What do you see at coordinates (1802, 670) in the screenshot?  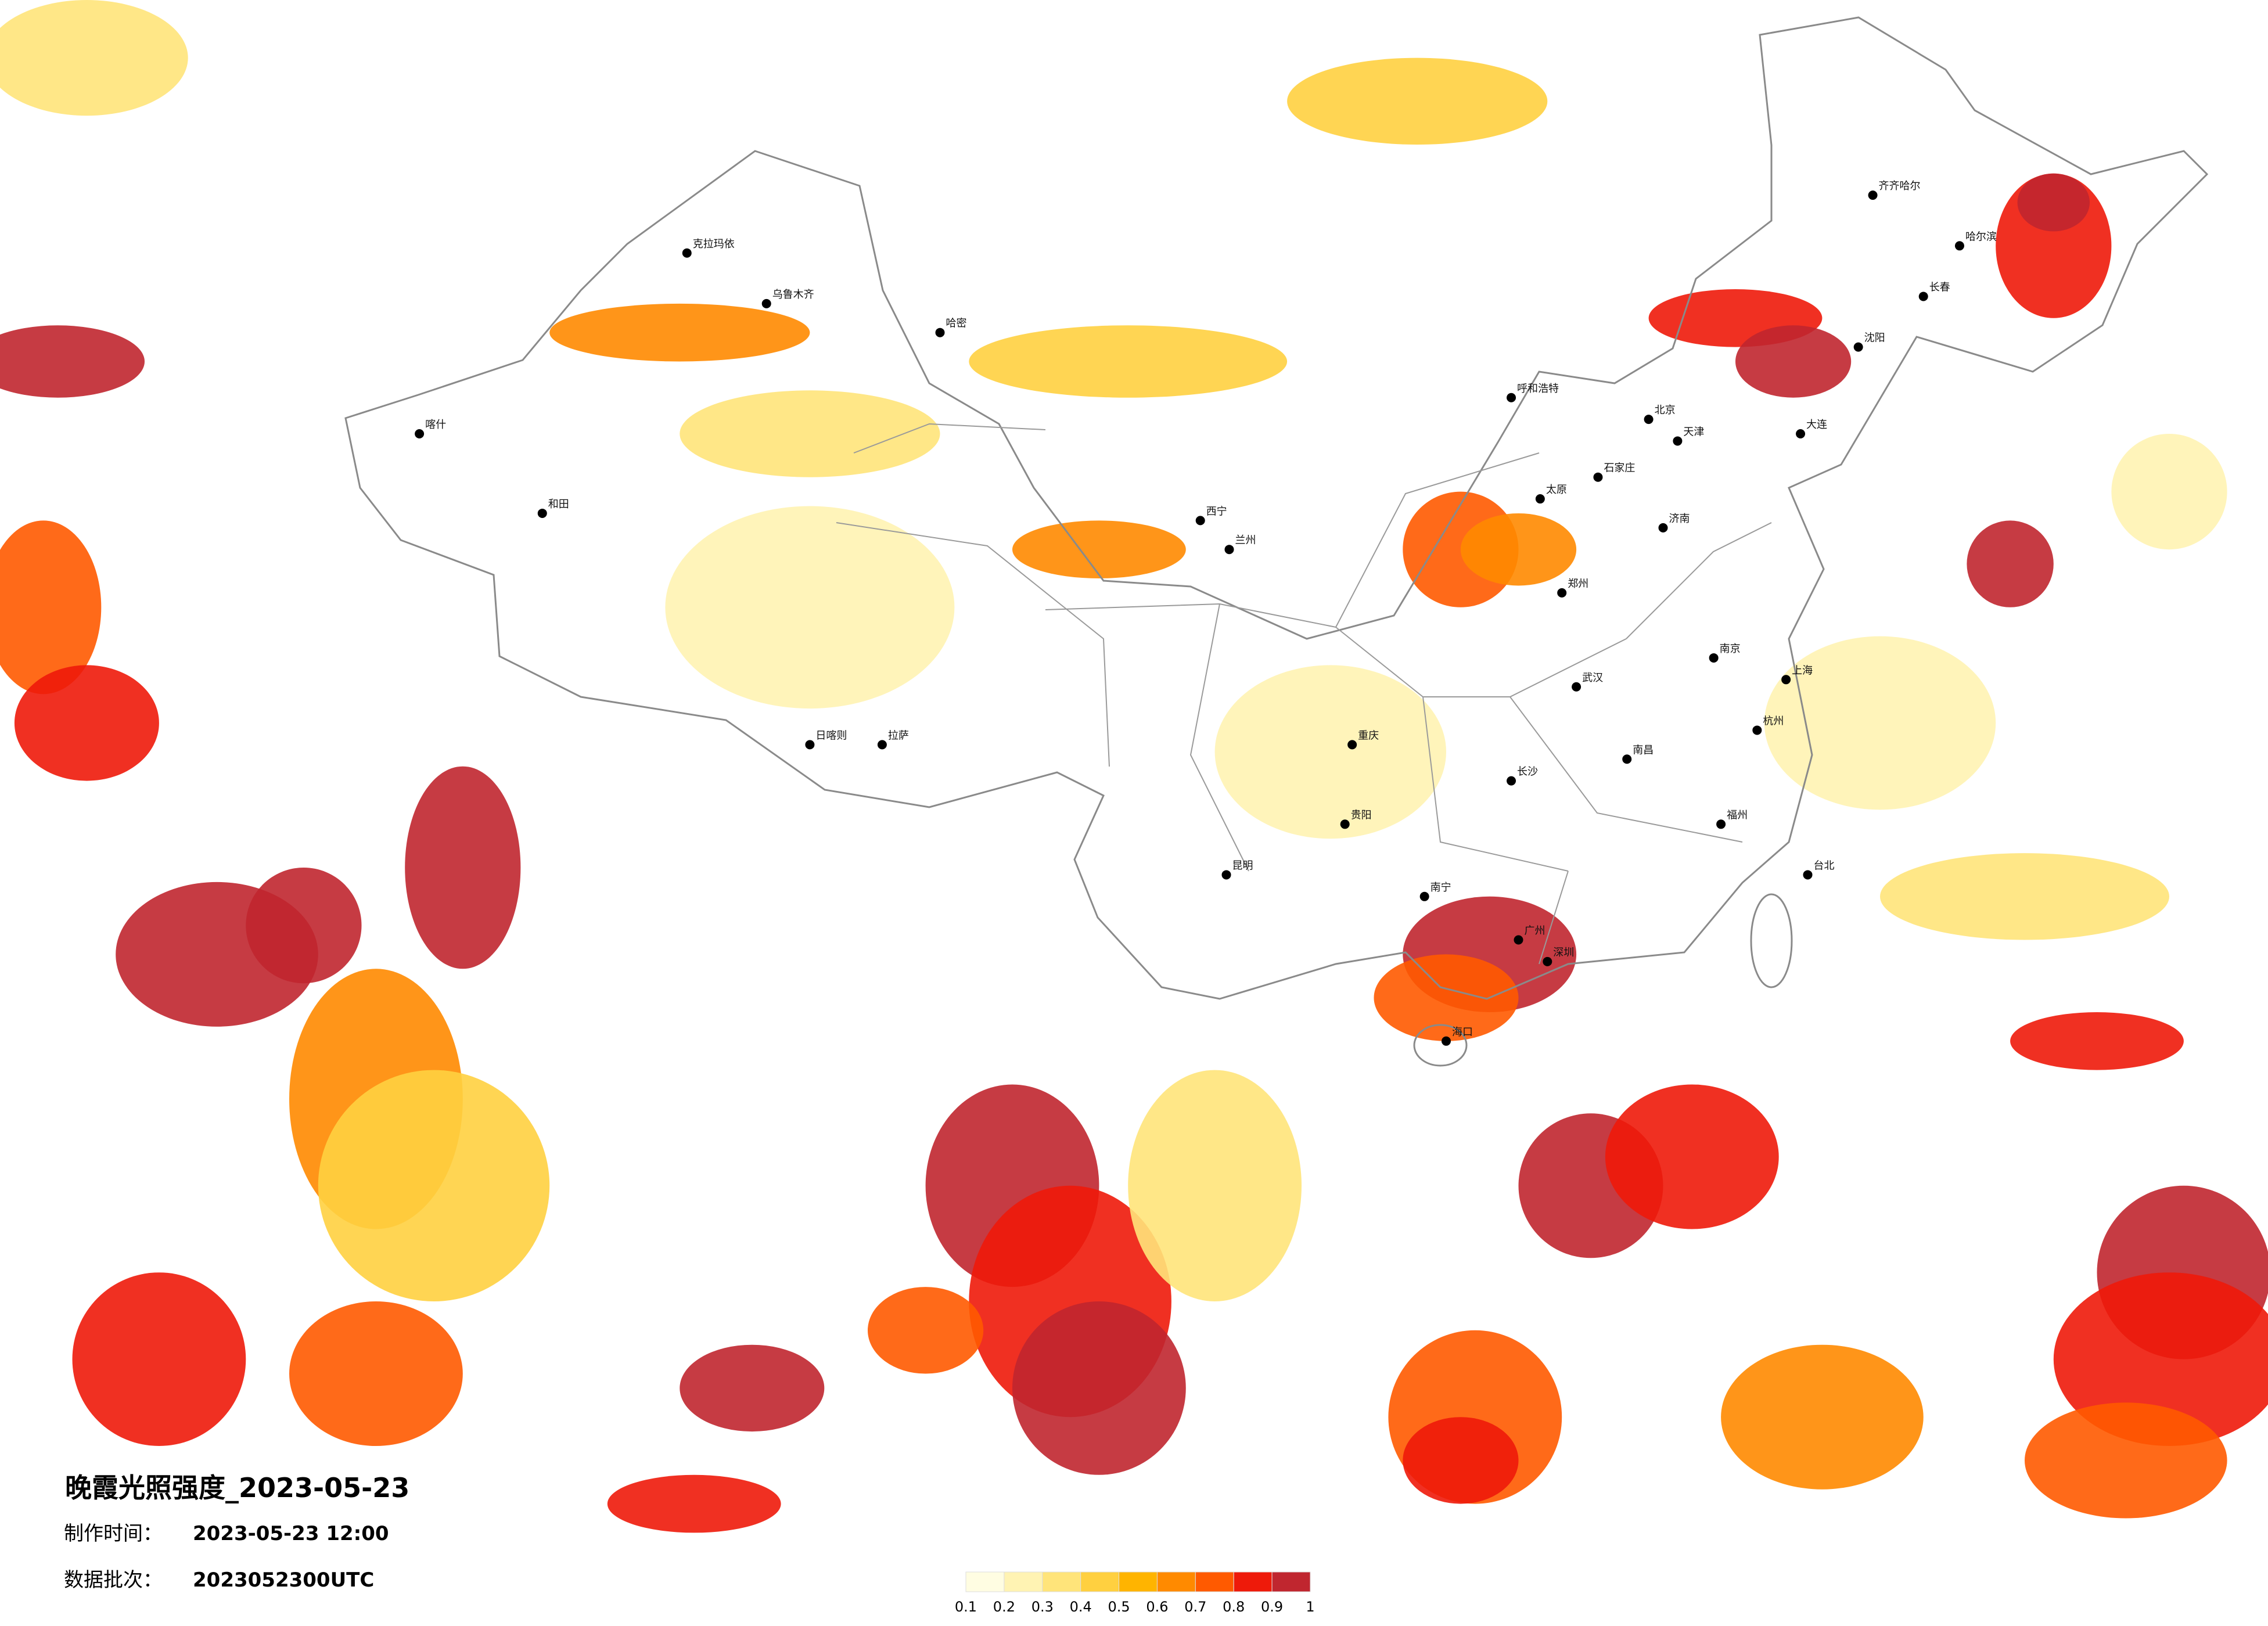 I see `city-label: 上海` at bounding box center [1802, 670].